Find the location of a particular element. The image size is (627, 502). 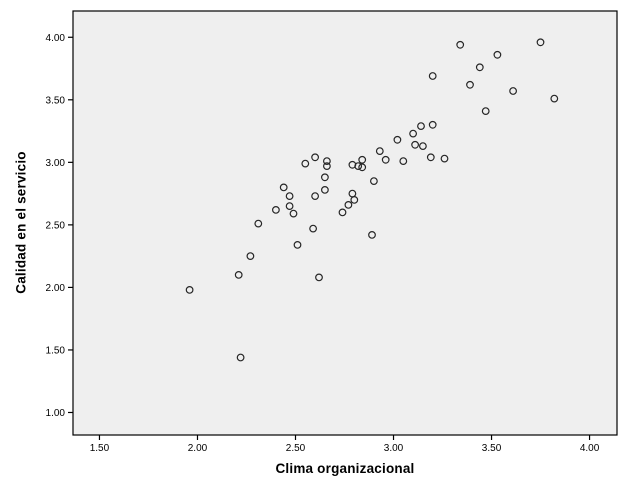

y-axis-tick-label: 3.00 is located at coordinates (56, 163).